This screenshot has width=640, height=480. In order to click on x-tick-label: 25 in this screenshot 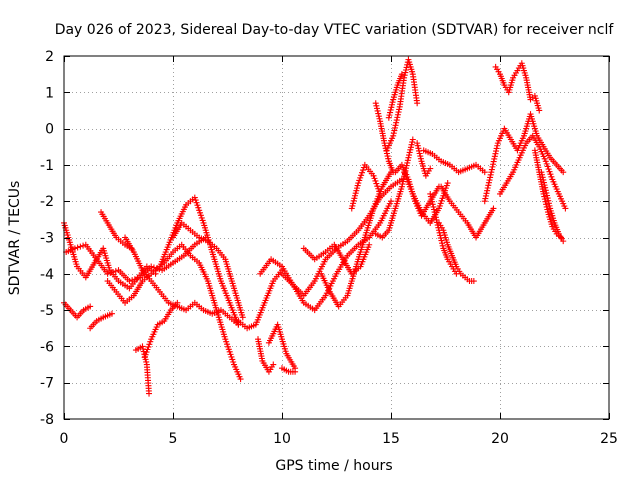, I will do `click(609, 439)`.